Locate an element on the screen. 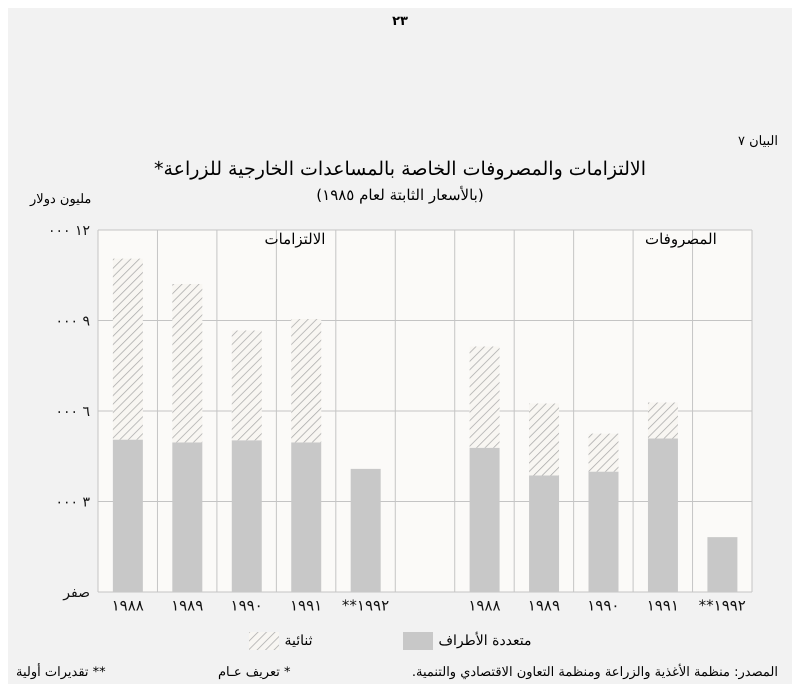 The image size is (800, 684). y-tick-label: ١٢ ٠٠٠ is located at coordinates (69, 230).